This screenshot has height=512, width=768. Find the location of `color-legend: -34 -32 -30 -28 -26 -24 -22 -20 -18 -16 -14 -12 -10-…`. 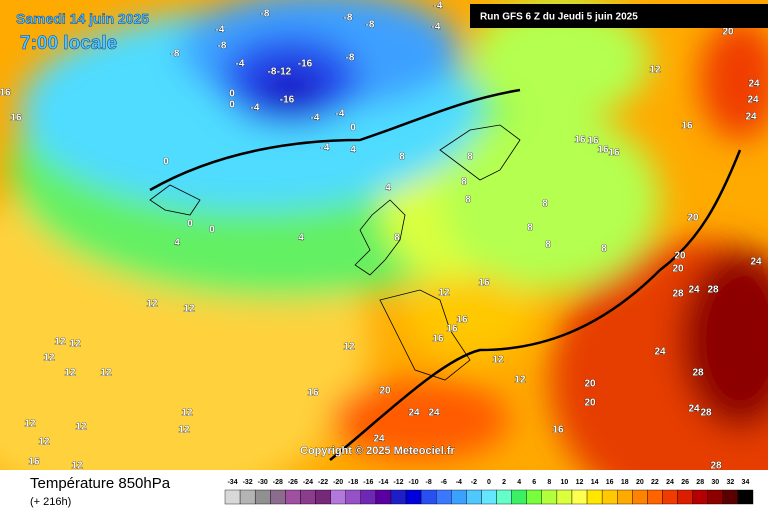

color-legend: -34 -32 -30 -28 -26 -24 -22 -20 -18 -16 -14 -12 -10-… is located at coordinates (489, 492).